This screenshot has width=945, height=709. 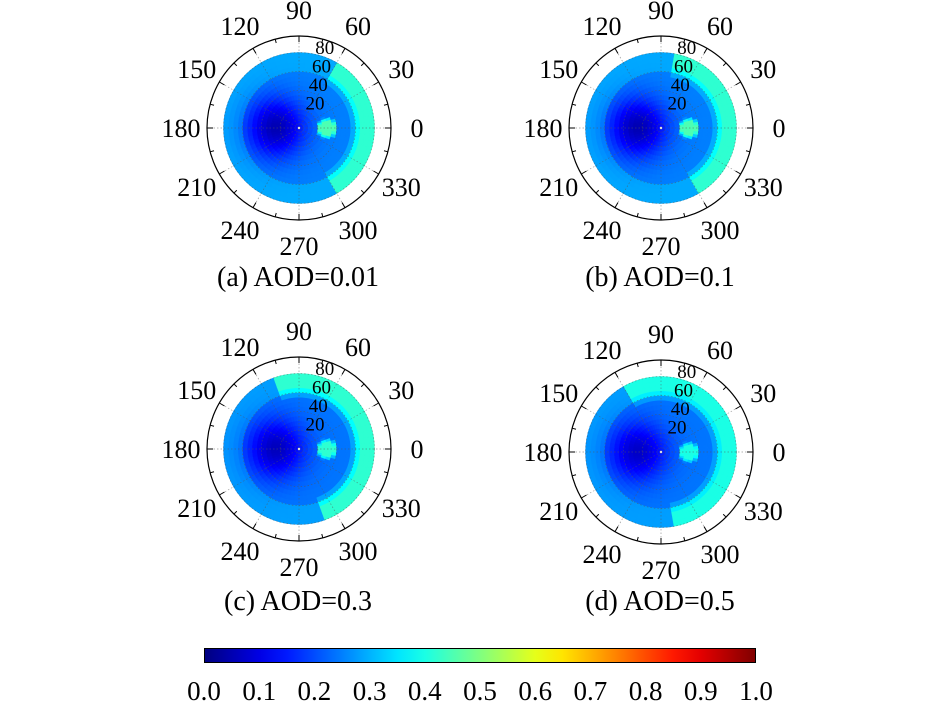 What do you see at coordinates (240, 551) in the screenshot?
I see `angular-tick-label: 240` at bounding box center [240, 551].